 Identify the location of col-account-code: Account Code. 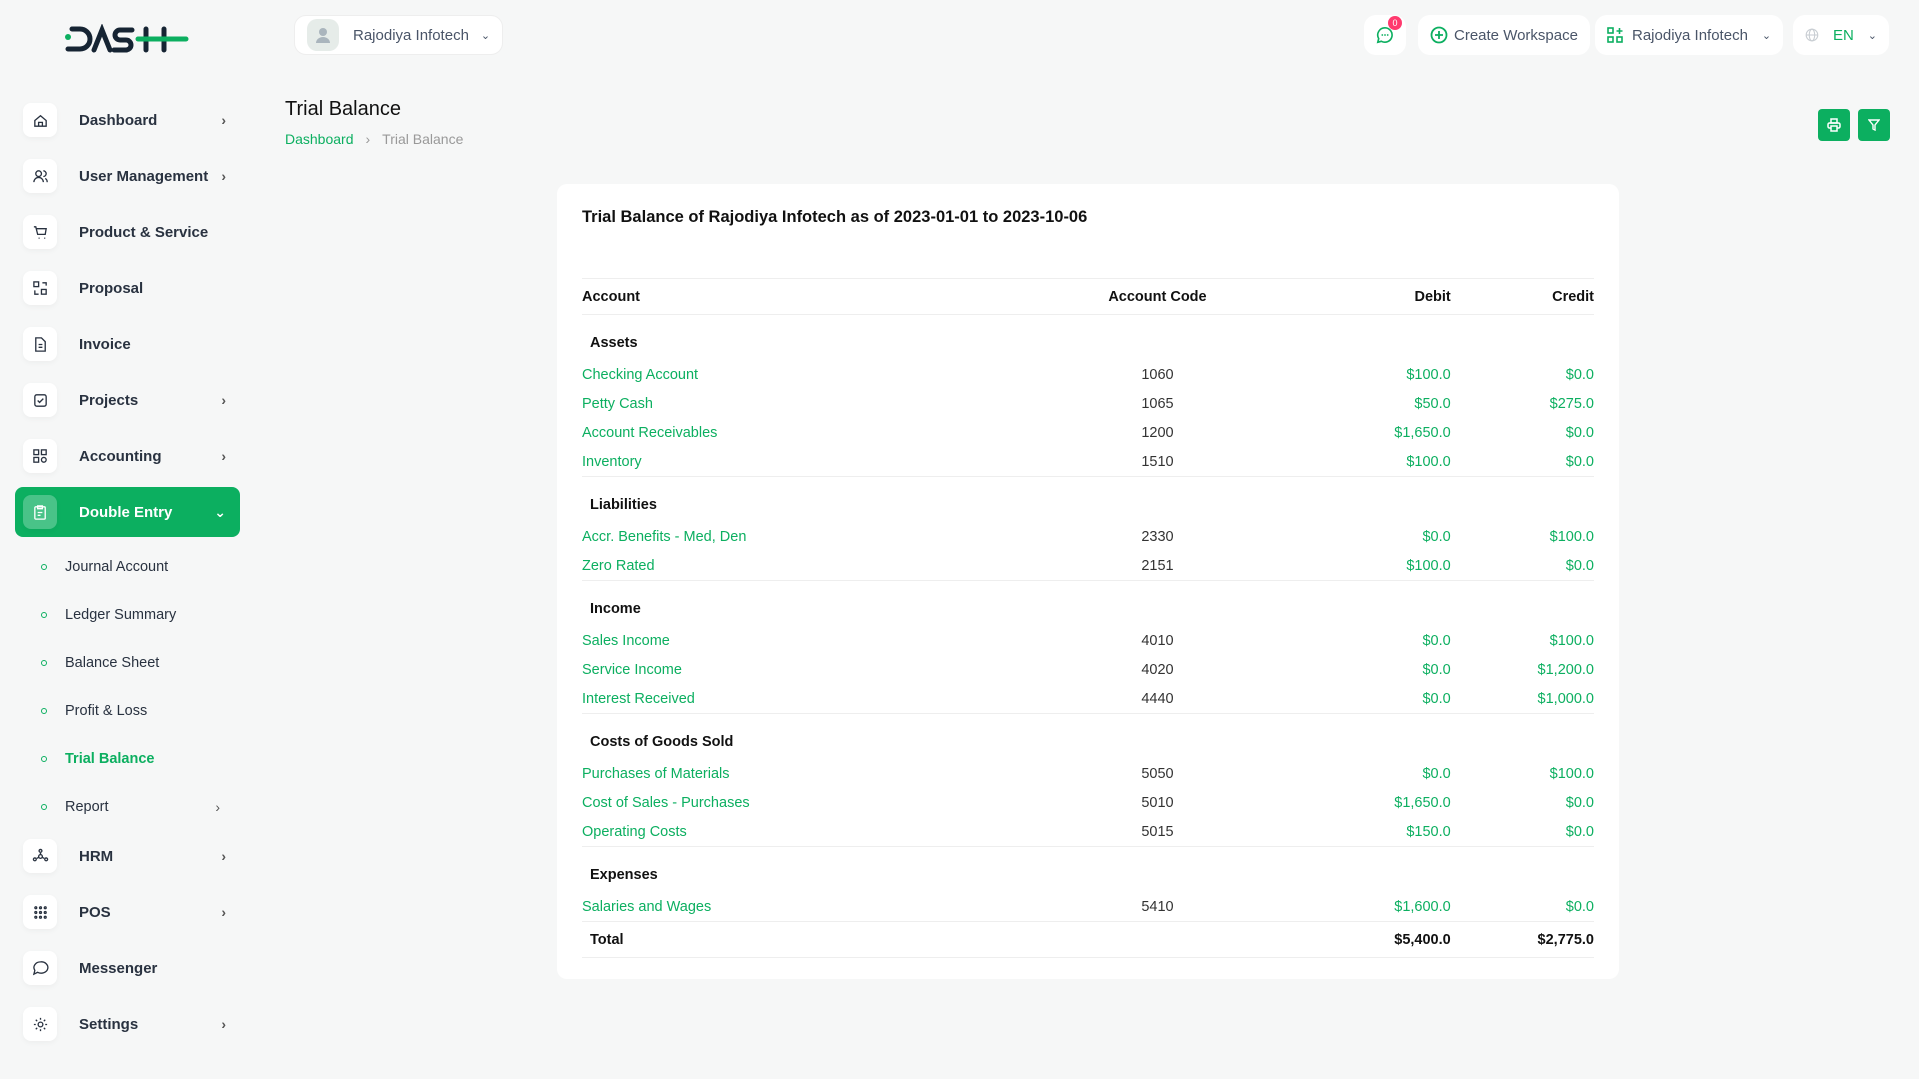
(1157, 296).